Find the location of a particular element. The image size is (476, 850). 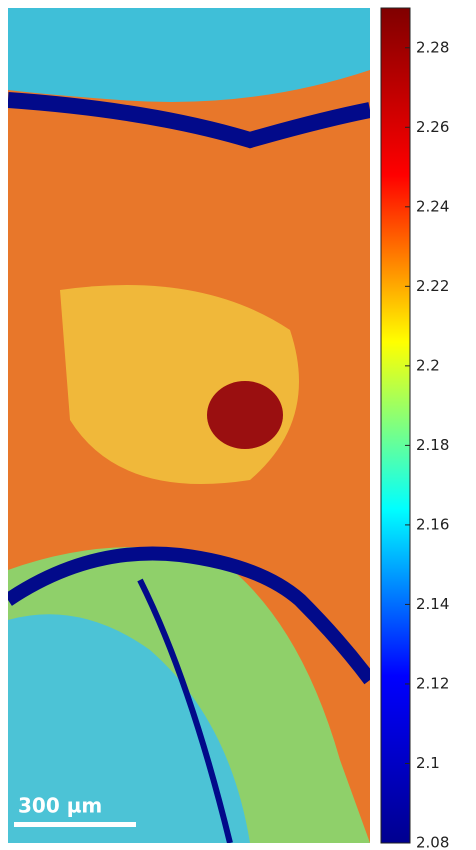

colorbar-tick-label: 2.28 is located at coordinates (432, 47).